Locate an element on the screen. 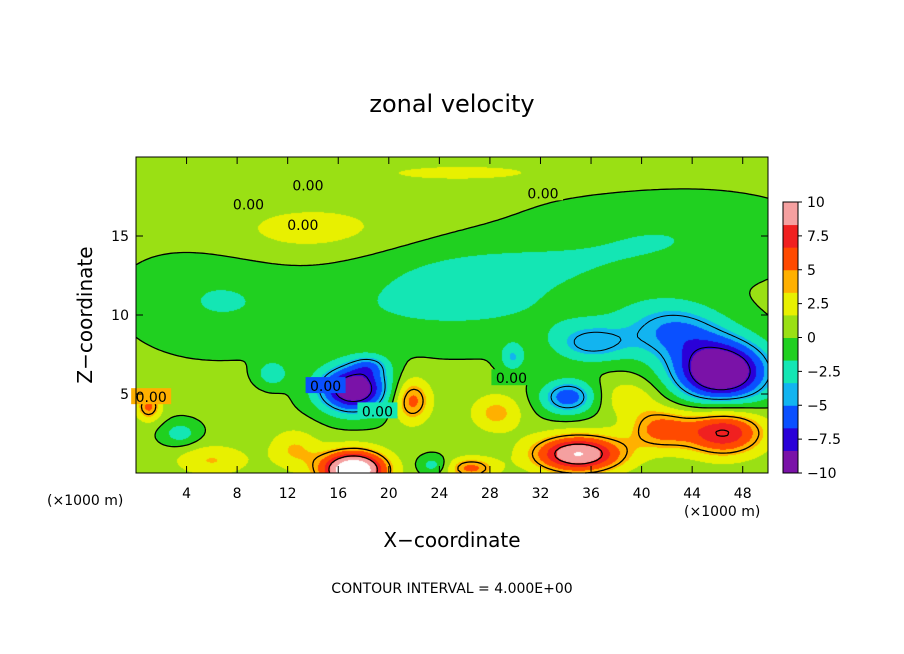 Image resolution: width=904 pixels, height=654 pixels. colorbar-tick-label: 0 is located at coordinates (811, 339).